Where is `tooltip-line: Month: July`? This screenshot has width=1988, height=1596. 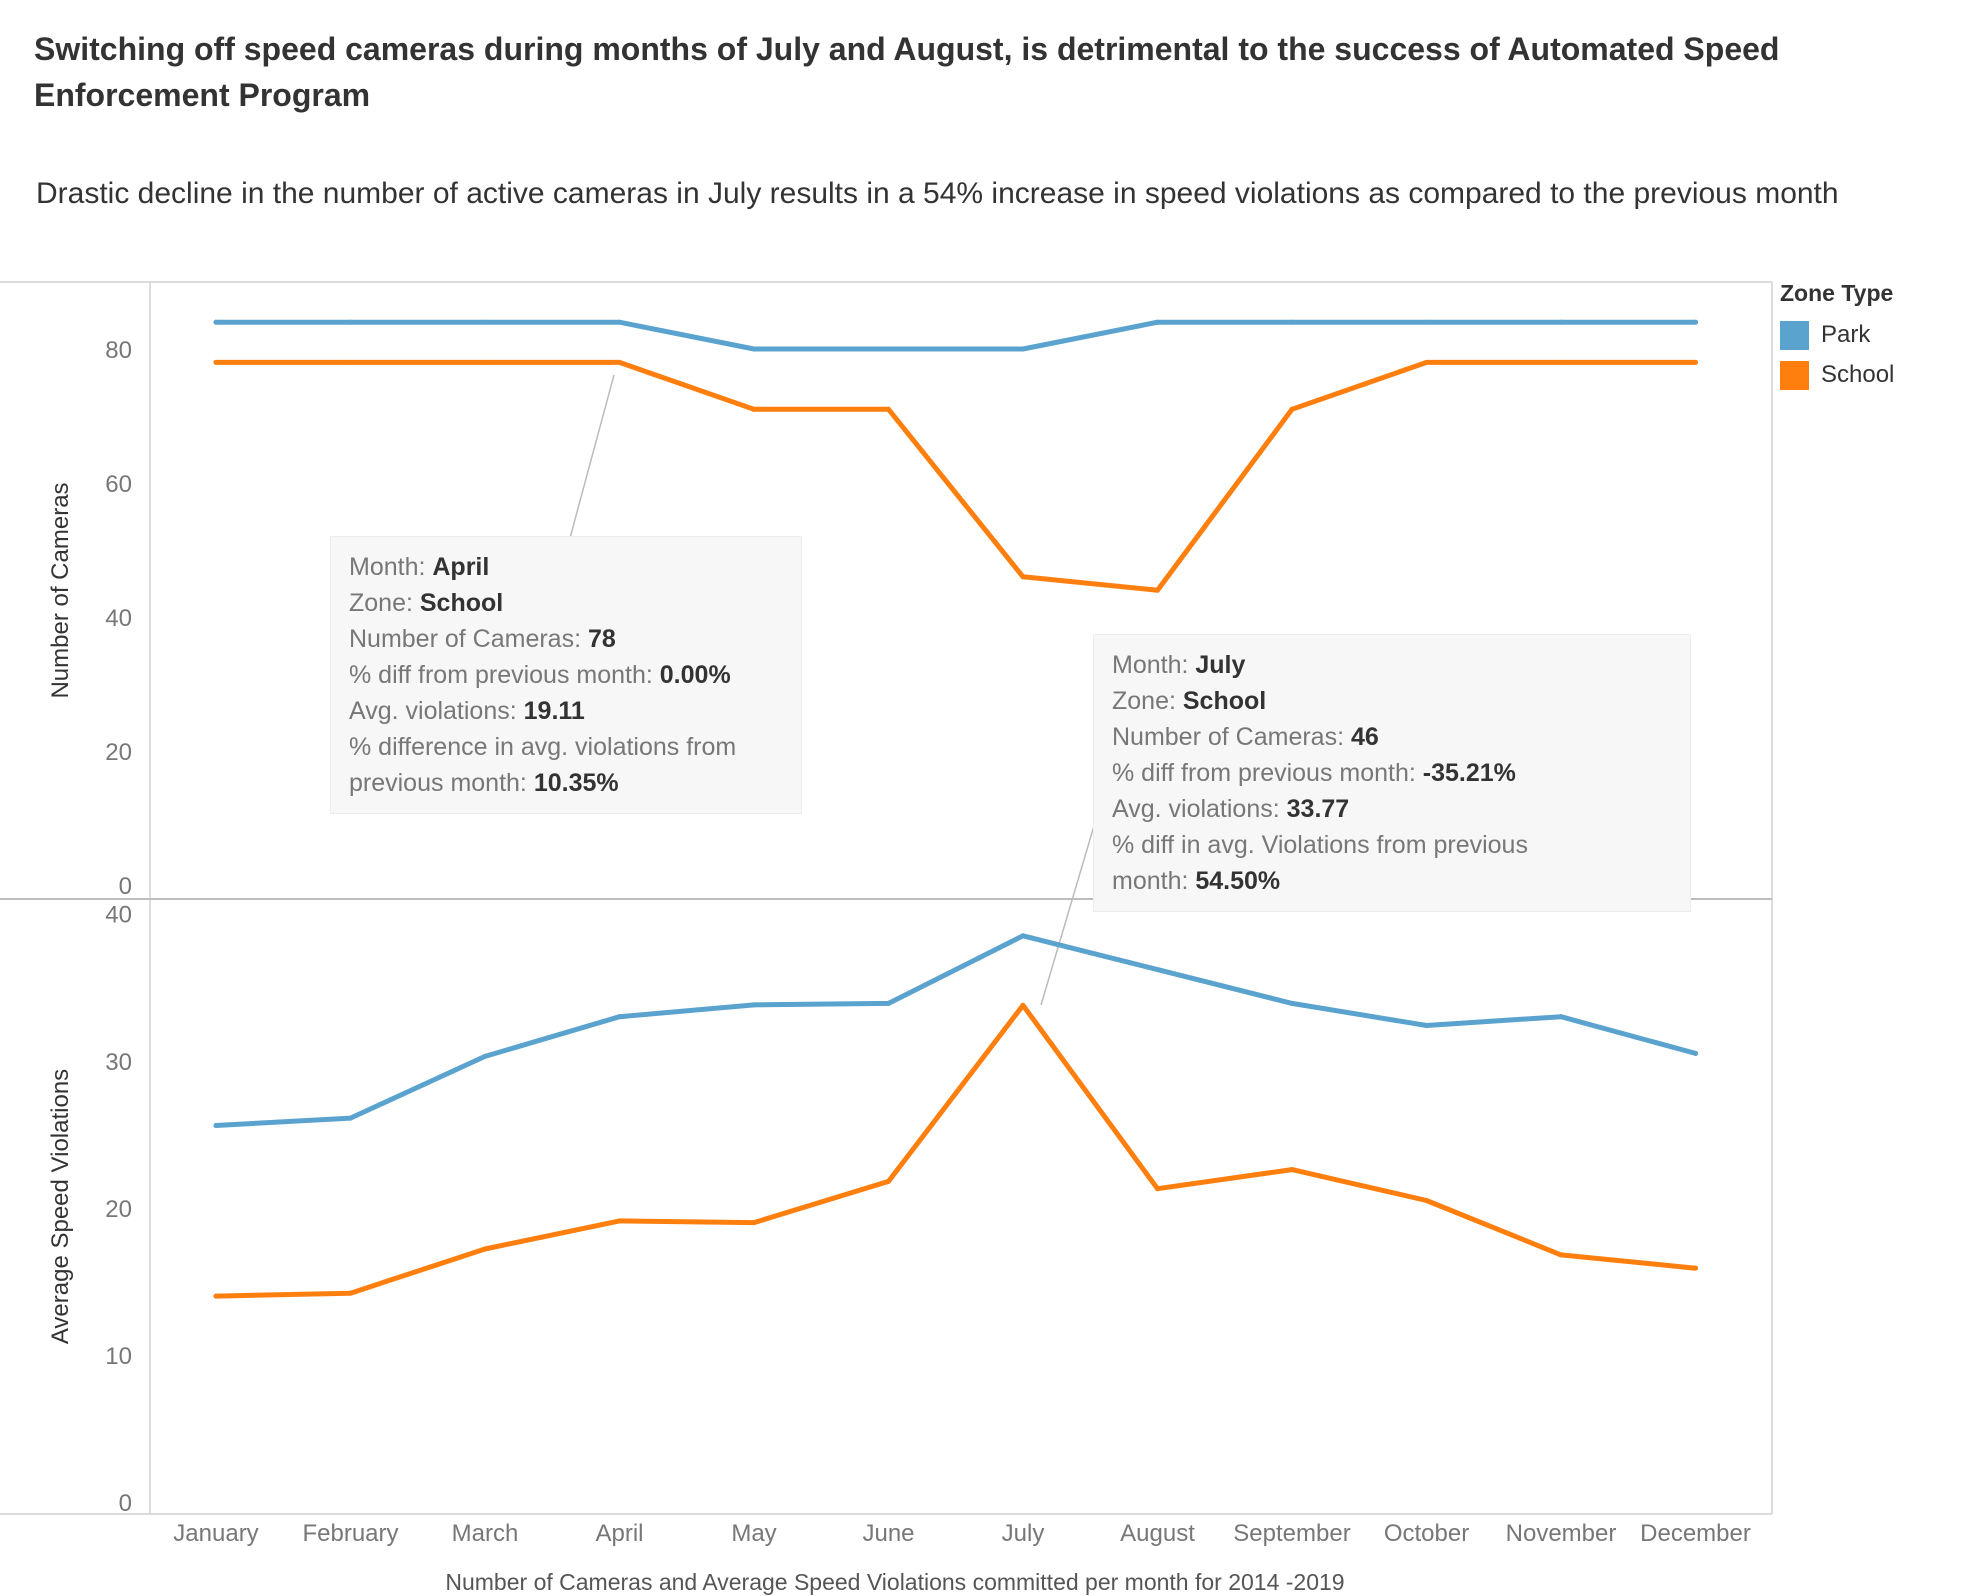
tooltip-line: Month: July is located at coordinates (1392, 665).